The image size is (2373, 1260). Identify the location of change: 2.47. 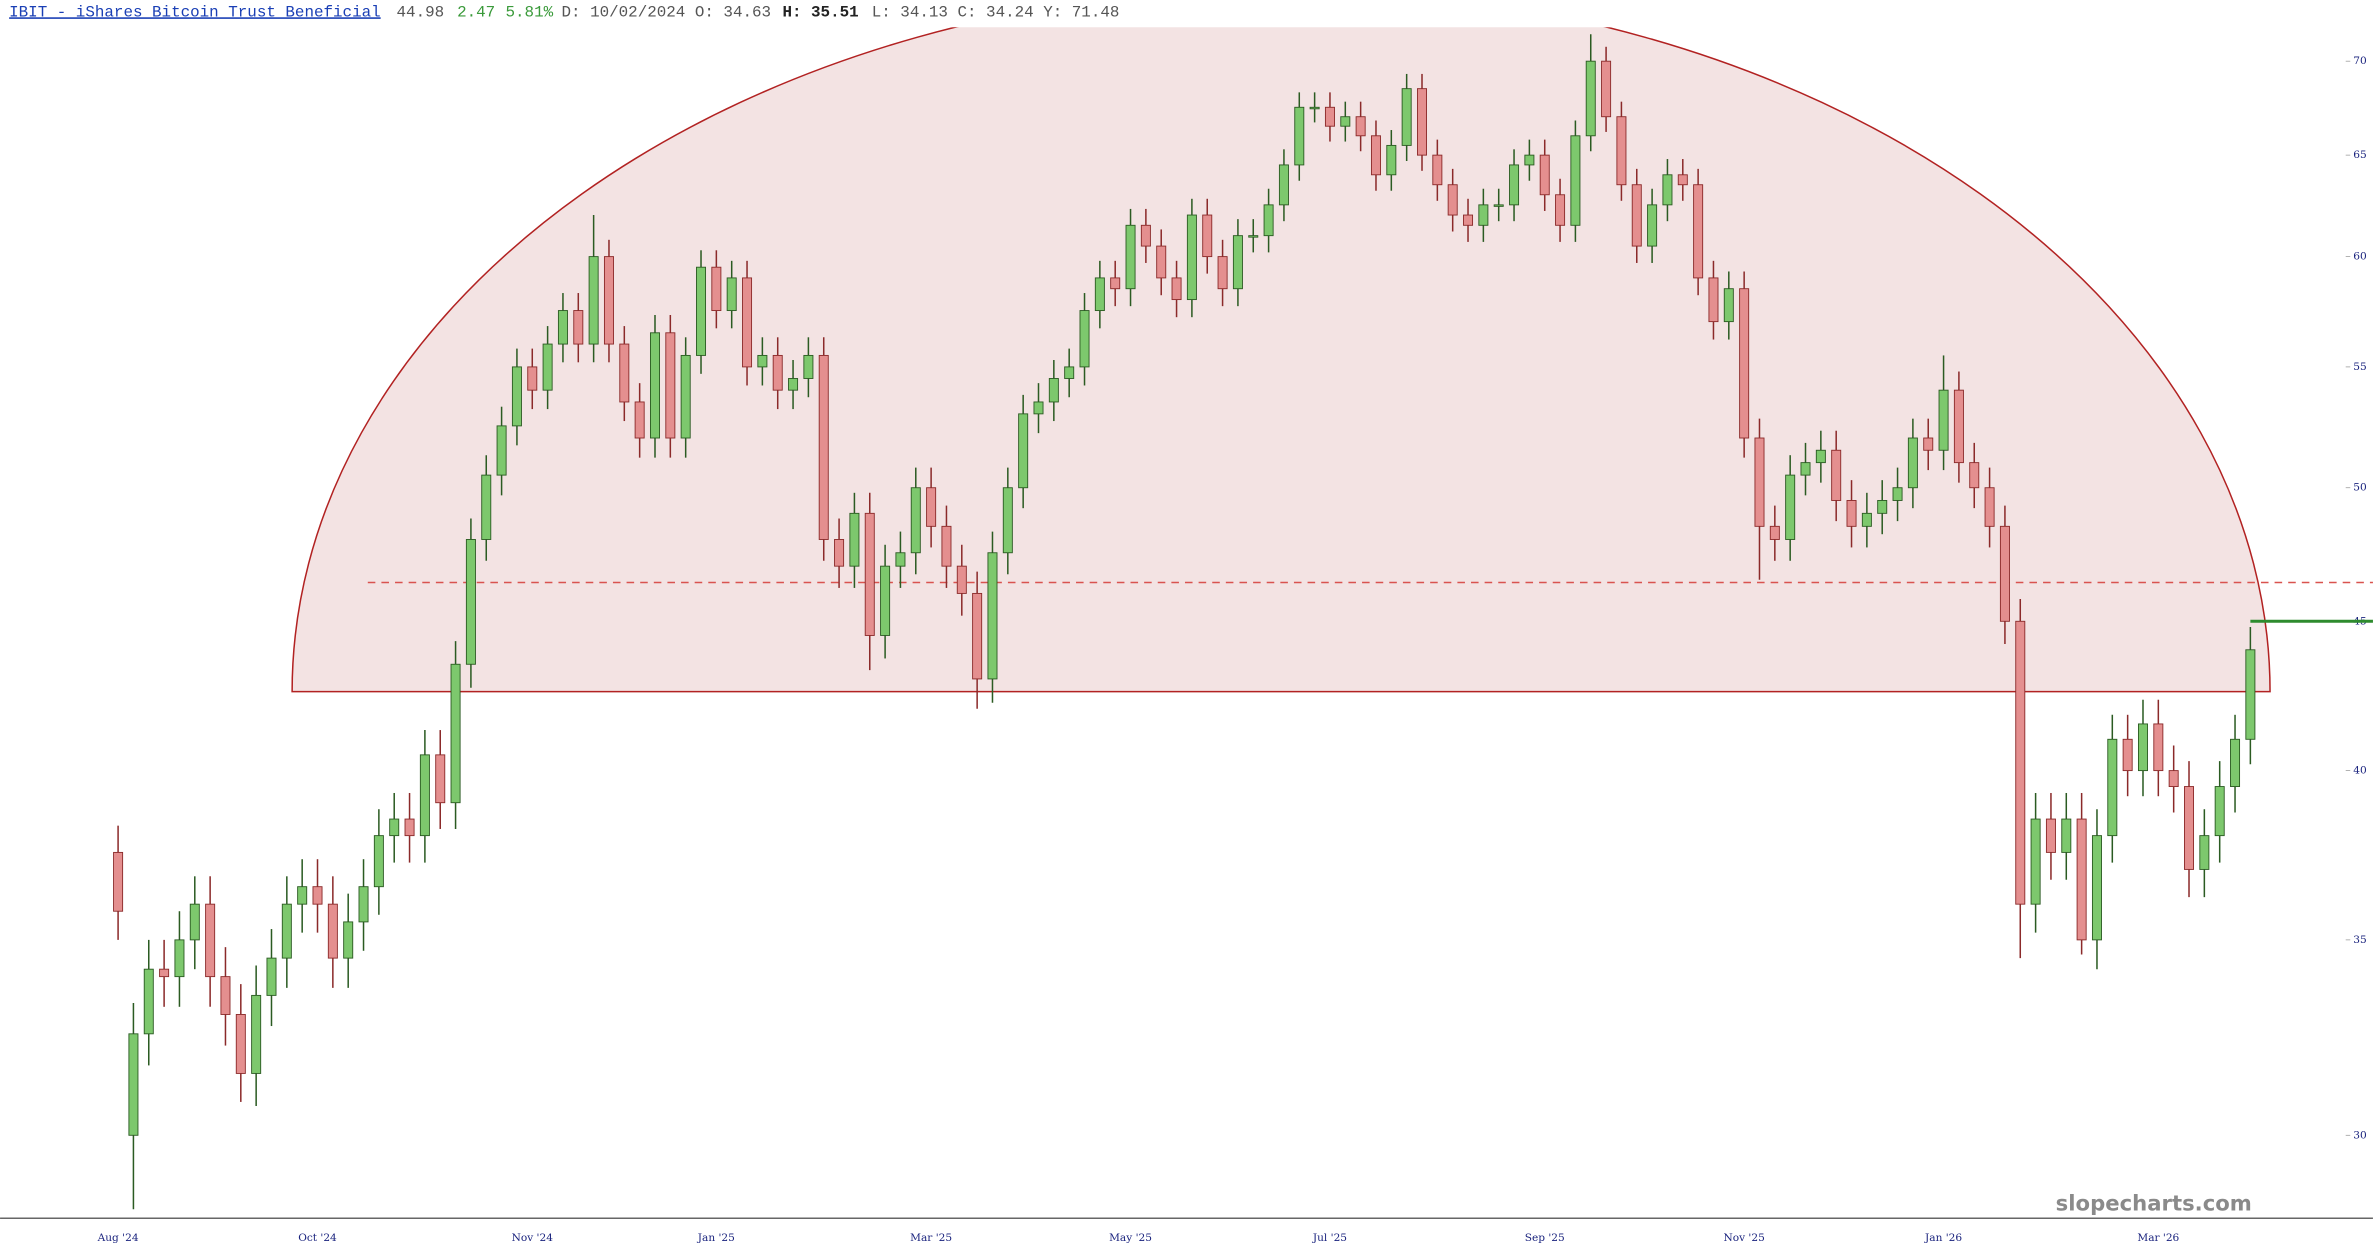
(476, 12).